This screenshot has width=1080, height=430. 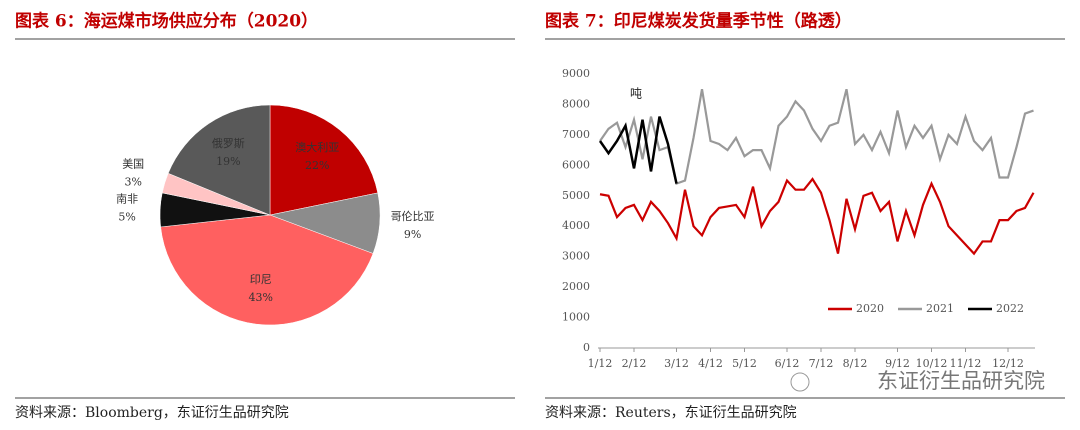 I want to click on y-tick-label: 4000, so click(x=576, y=225).